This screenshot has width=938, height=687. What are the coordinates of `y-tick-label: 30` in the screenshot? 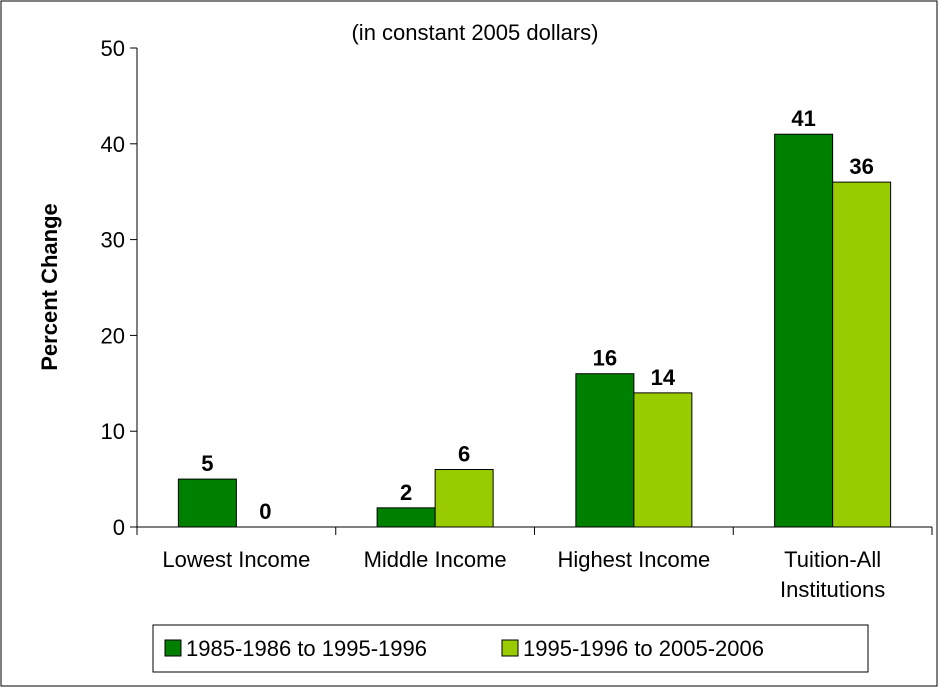 It's located at (113, 240).